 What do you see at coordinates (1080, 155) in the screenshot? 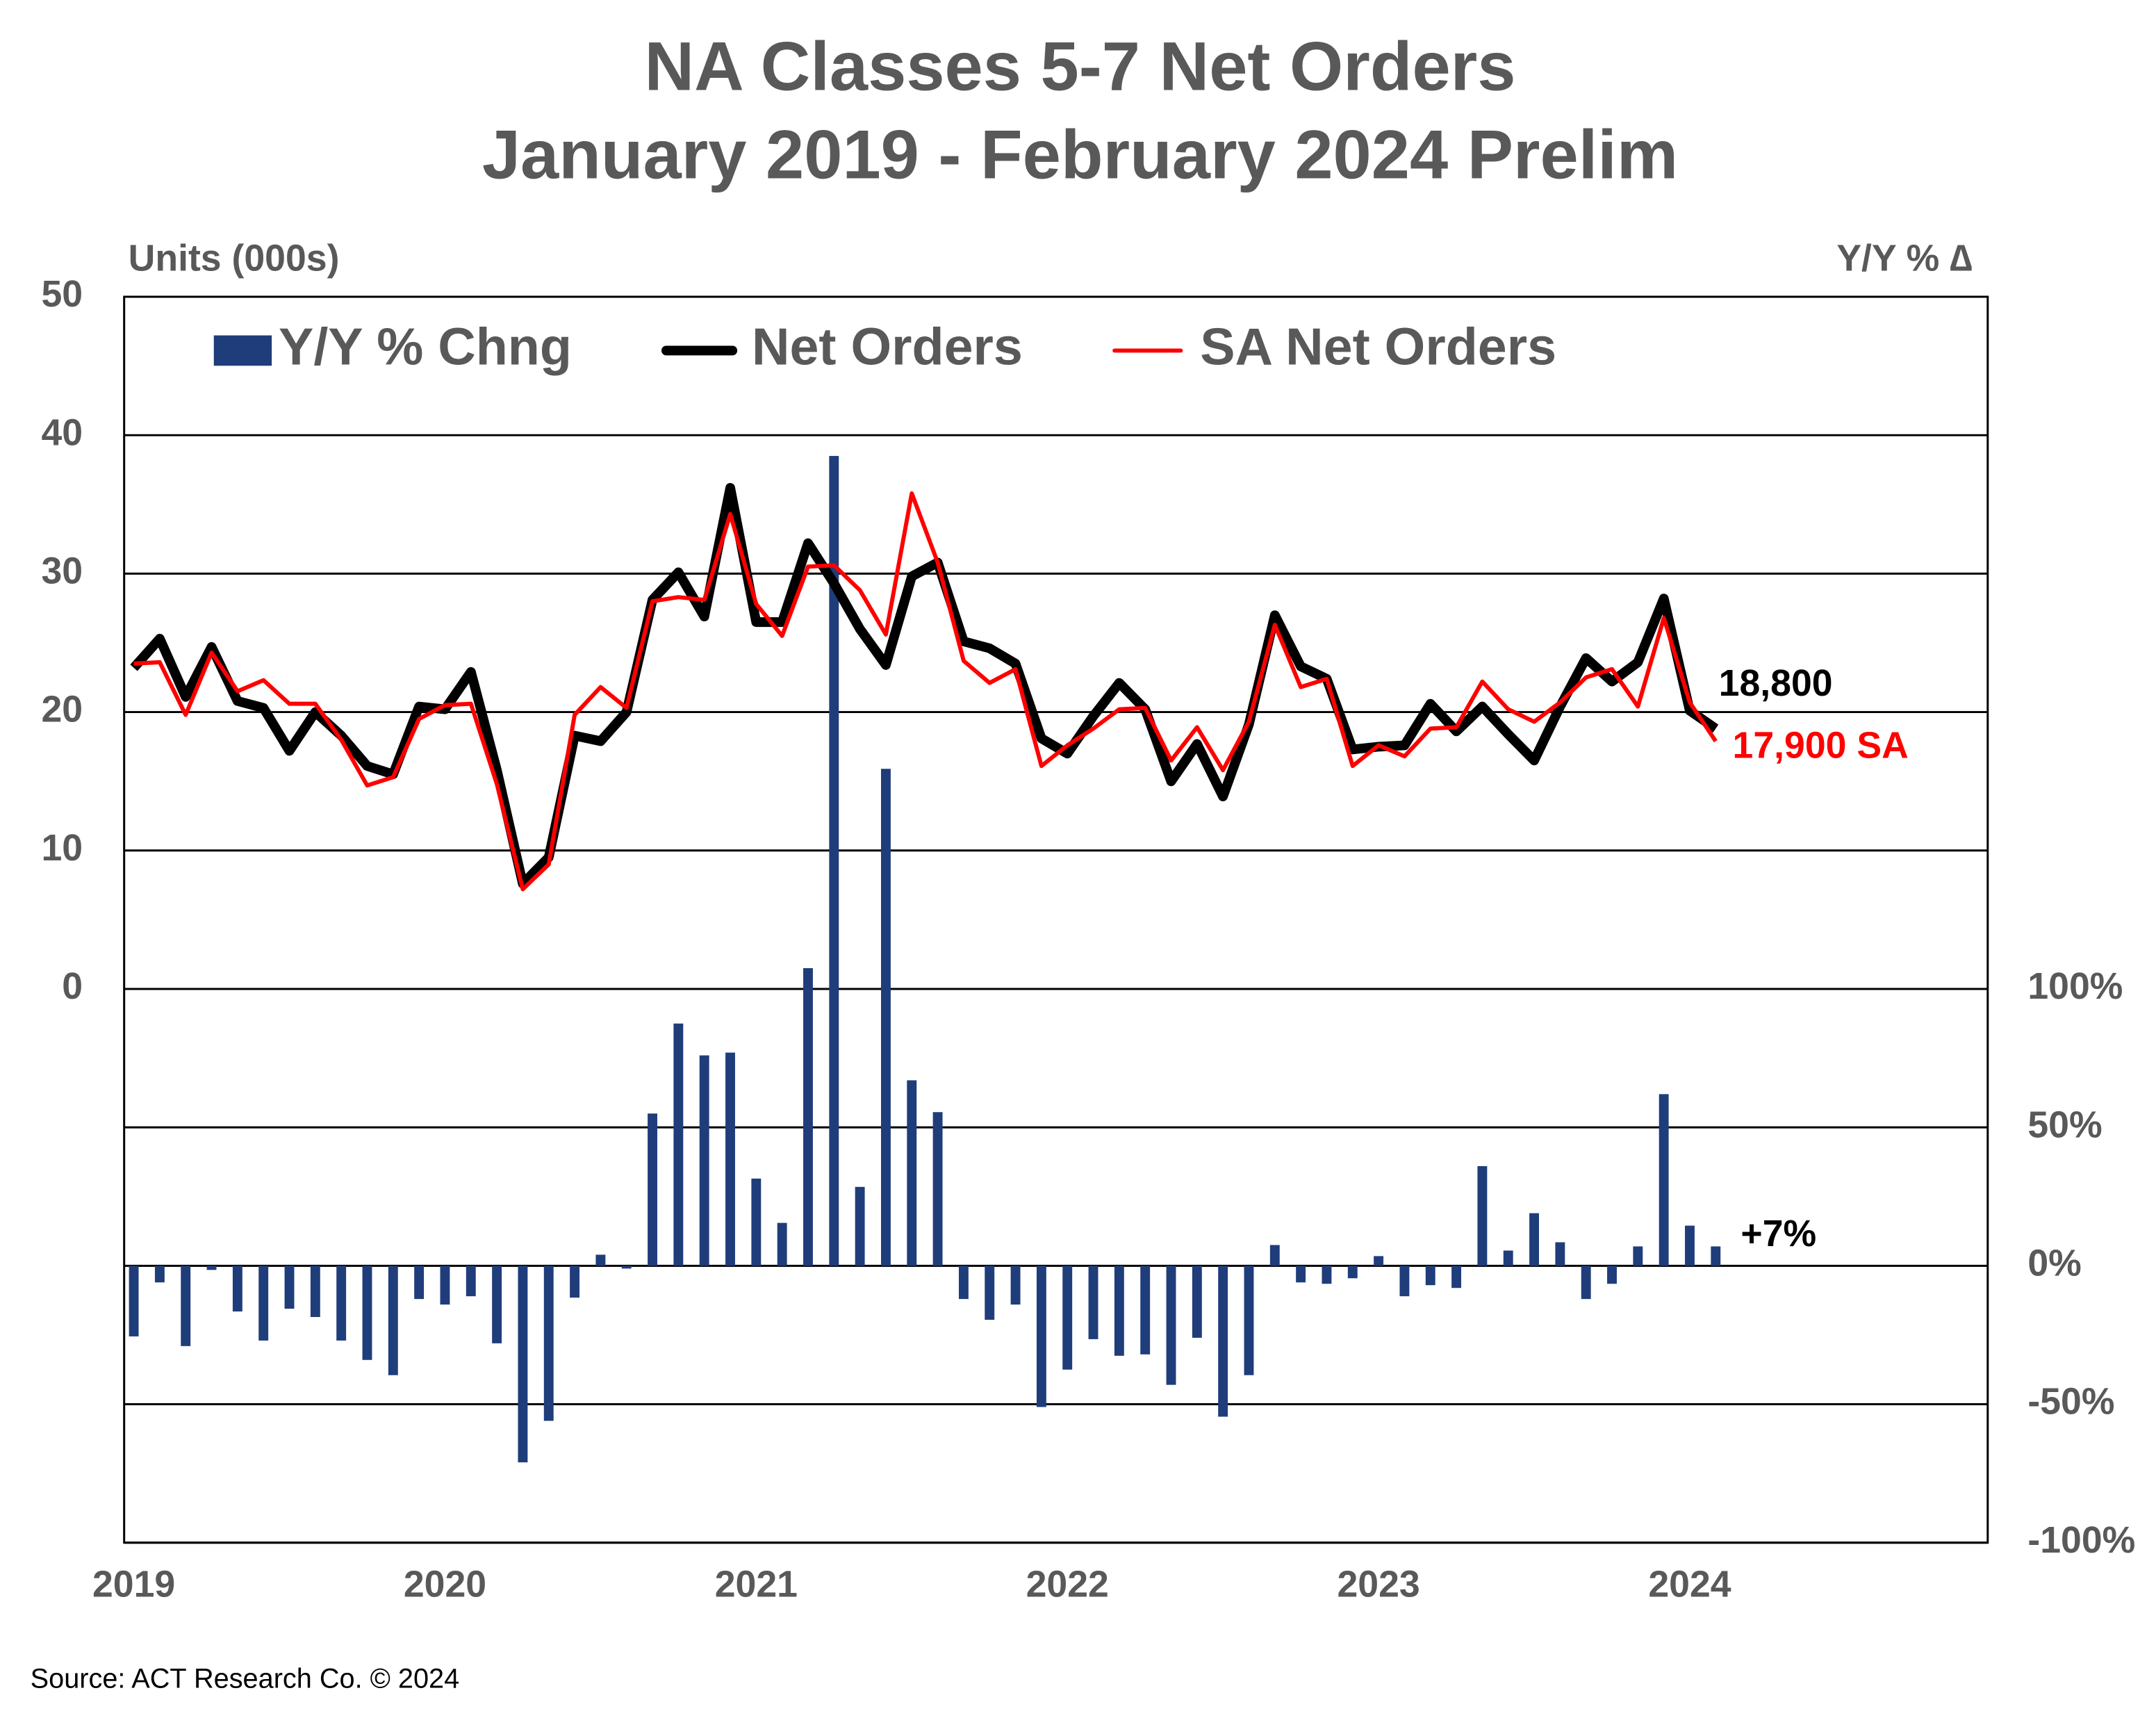
I see `chart-subtitle: January 2019 - February 2024 Prelim` at bounding box center [1080, 155].